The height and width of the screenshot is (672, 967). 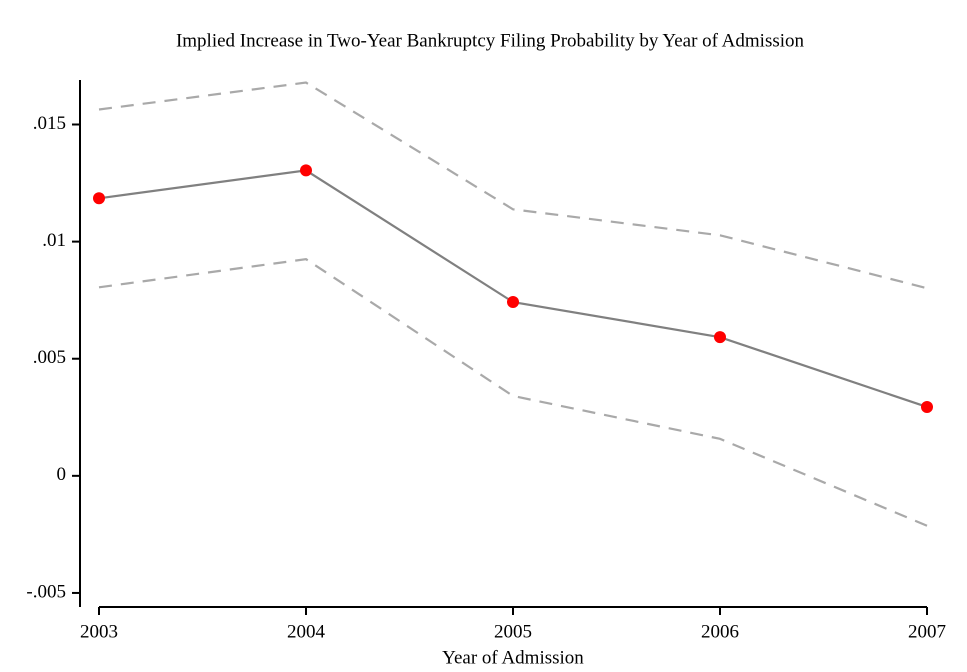 I want to click on y-tick-label: .015, so click(x=49, y=123).